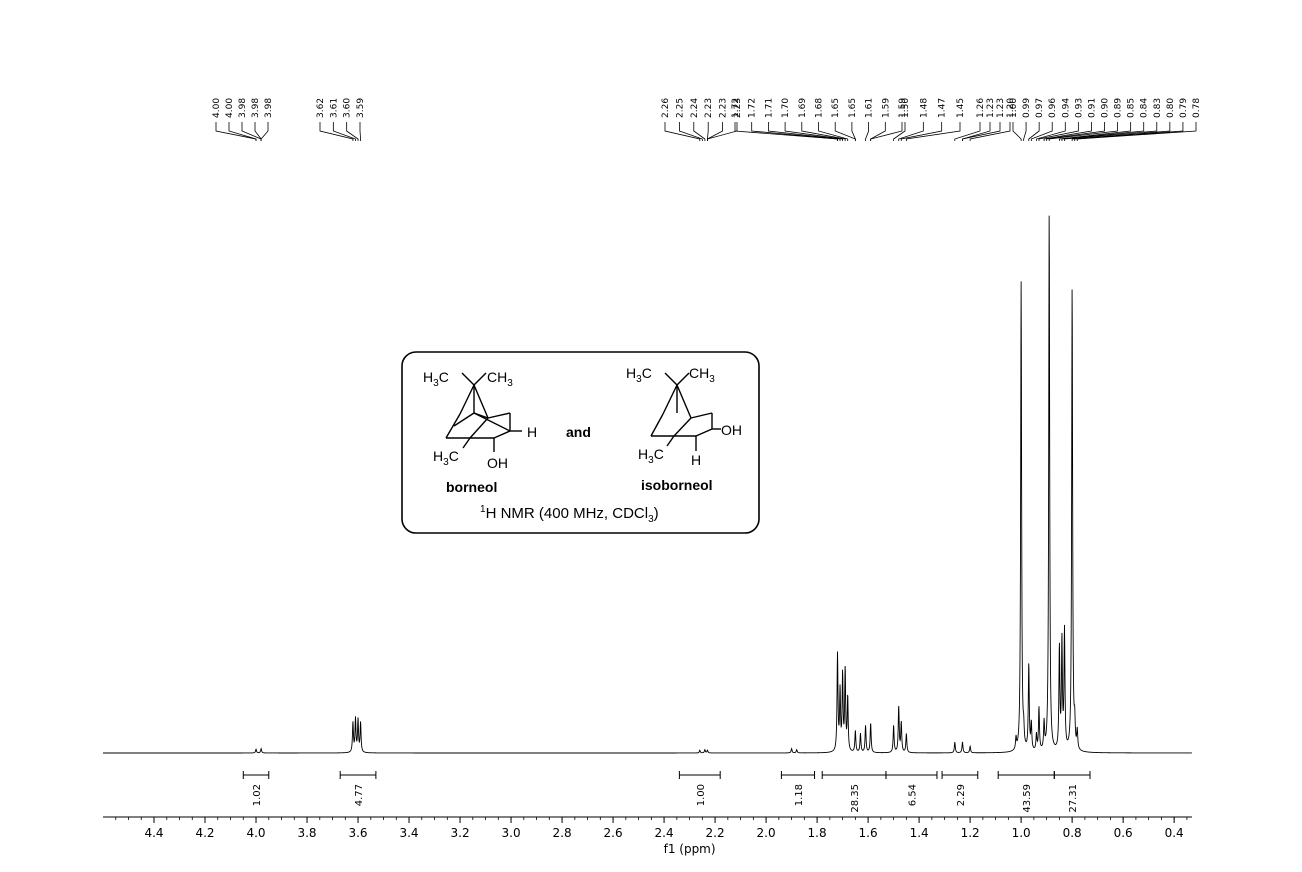 The width and height of the screenshot is (1302, 872). What do you see at coordinates (702, 375) in the screenshot?
I see `isoborneol-ch3-right: CH3` at bounding box center [702, 375].